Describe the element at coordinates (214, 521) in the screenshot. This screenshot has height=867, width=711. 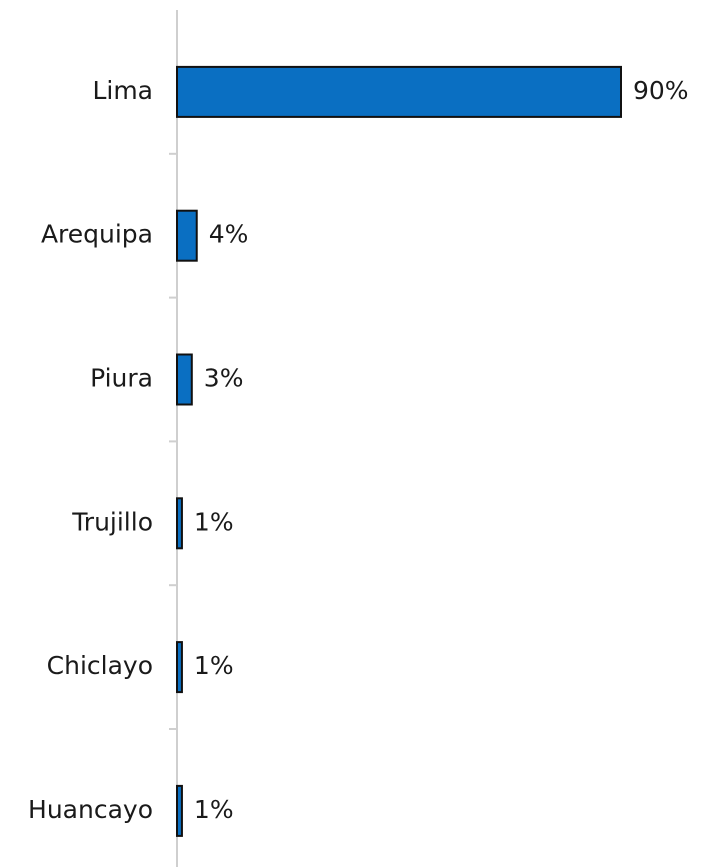
I see `value-label-trujillo: 1%` at that location.